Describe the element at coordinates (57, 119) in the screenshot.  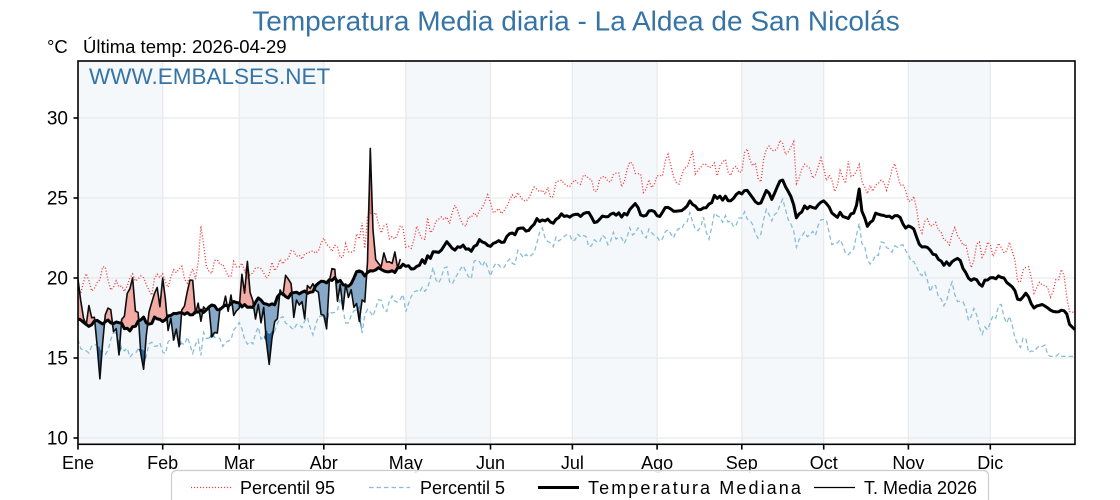
I see `svg-text: 30` at that location.